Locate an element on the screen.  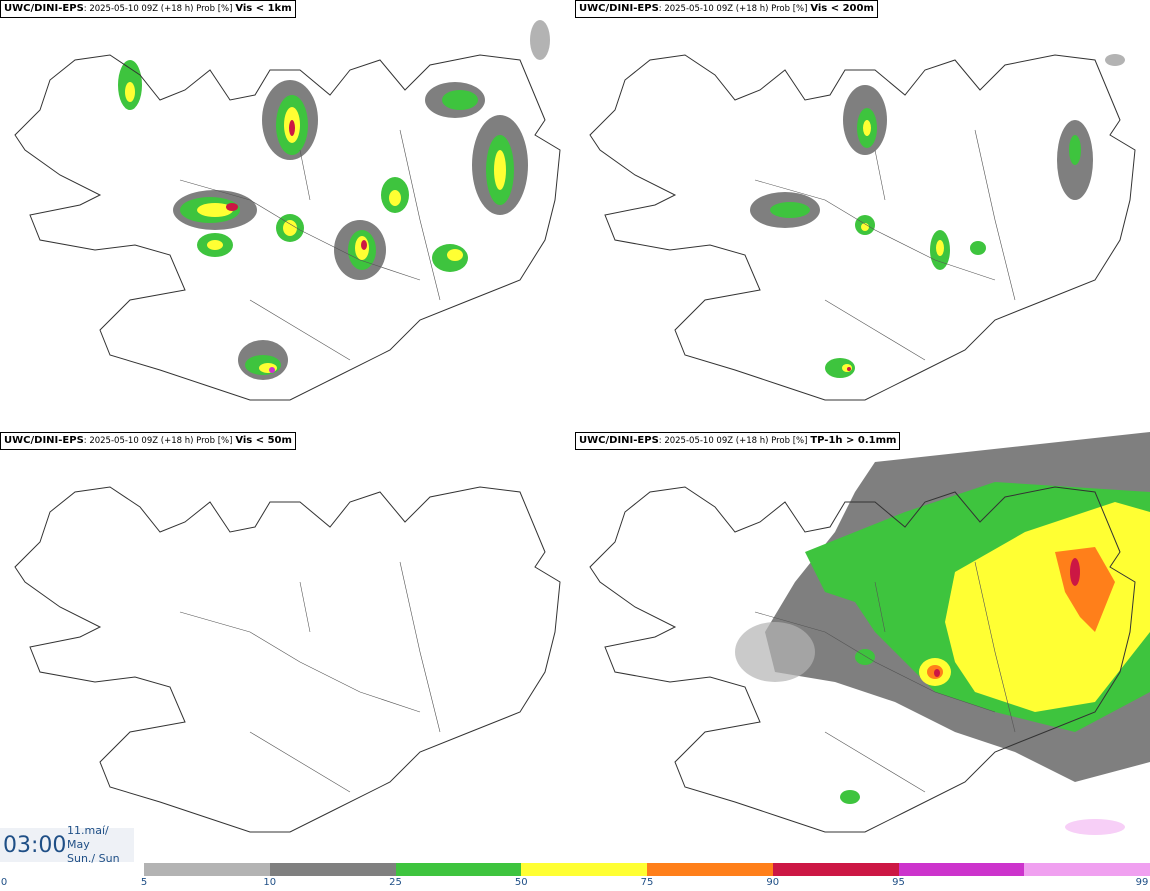
valid-time-box: 03:00 11.maí/ May Sun./ Sun is located at coordinates (67, 844).